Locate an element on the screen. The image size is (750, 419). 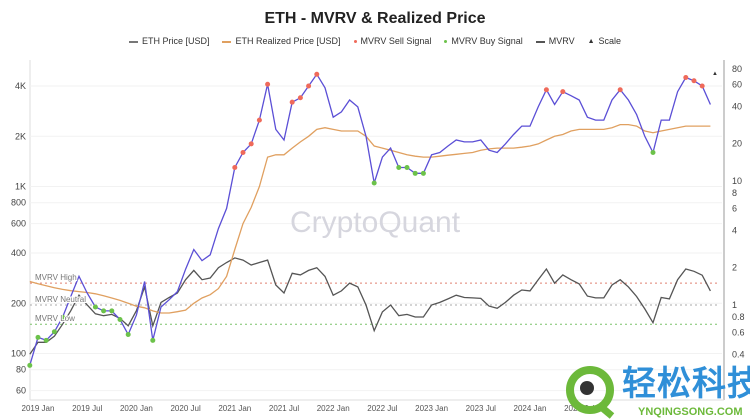
left-tick-label: 400 is located at coordinates (18, 253).